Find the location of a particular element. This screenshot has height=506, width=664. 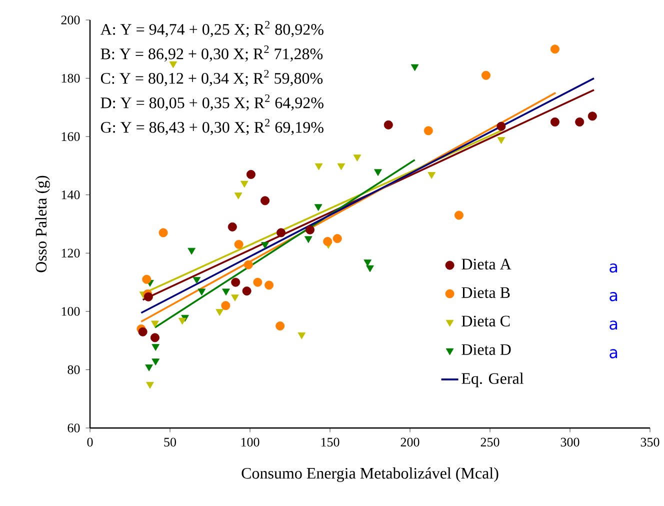

y-tick-label: 60 is located at coordinates (74, 428).